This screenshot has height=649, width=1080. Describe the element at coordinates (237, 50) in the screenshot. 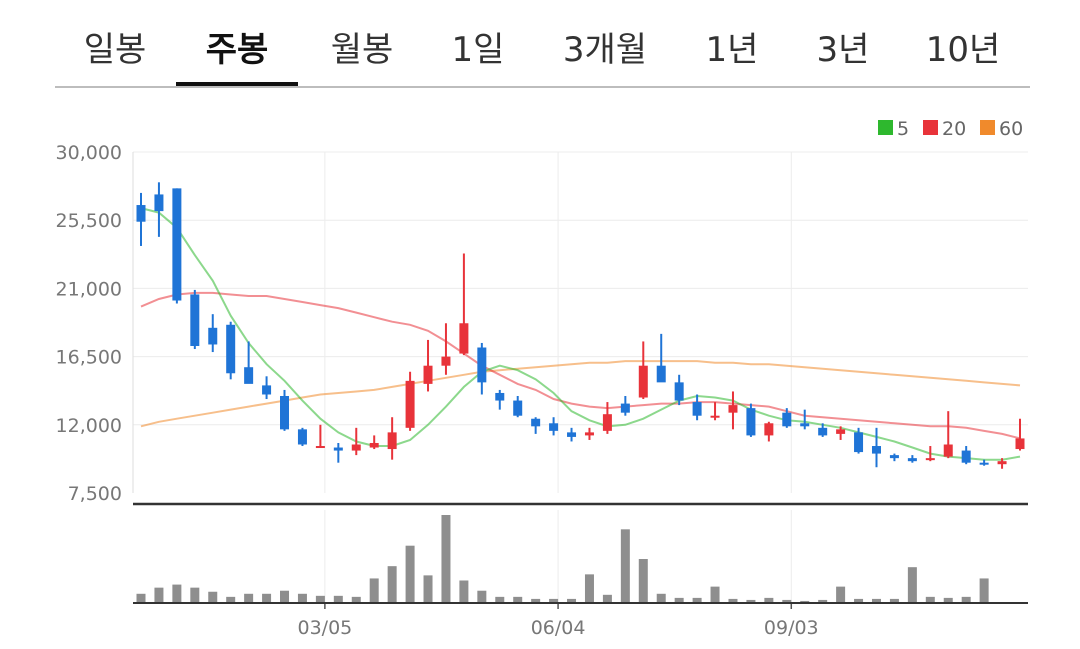

I see `tab-weekly: 주봉` at that location.